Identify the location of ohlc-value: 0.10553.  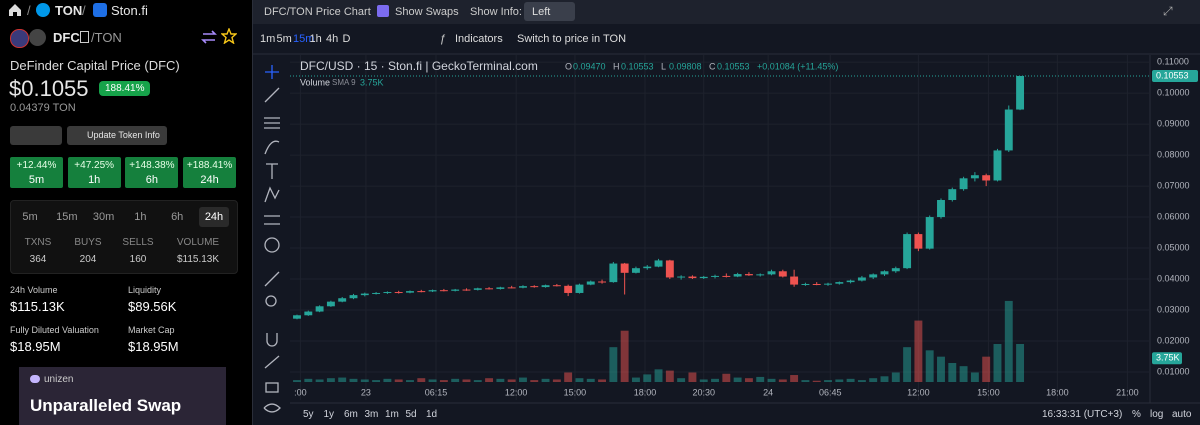
(637, 66).